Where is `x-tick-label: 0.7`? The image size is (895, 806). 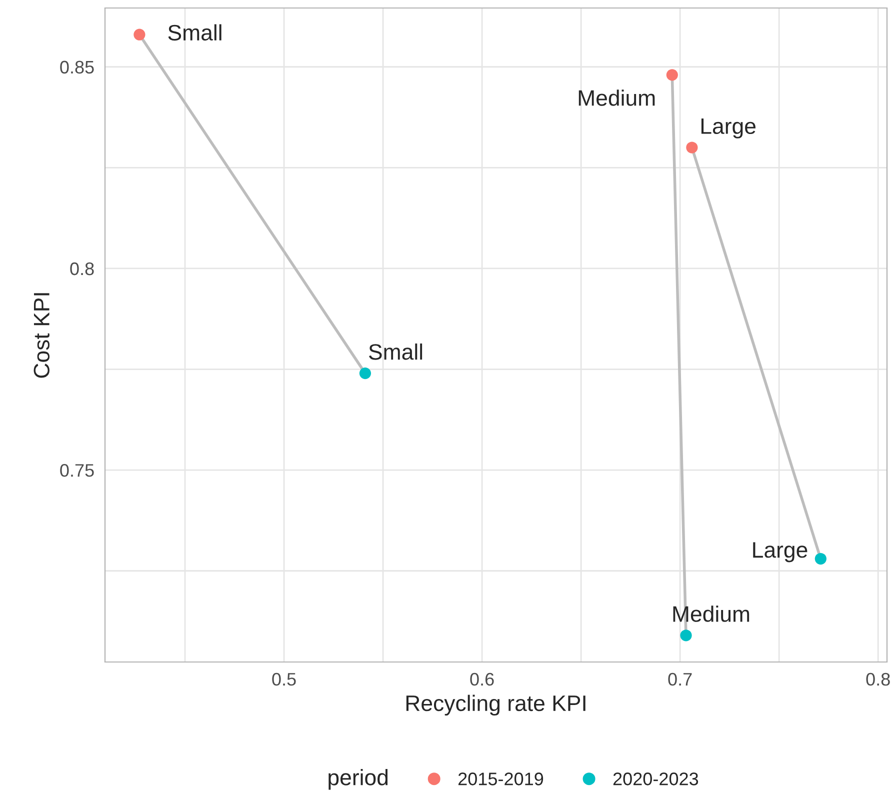 x-tick-label: 0.7 is located at coordinates (680, 679).